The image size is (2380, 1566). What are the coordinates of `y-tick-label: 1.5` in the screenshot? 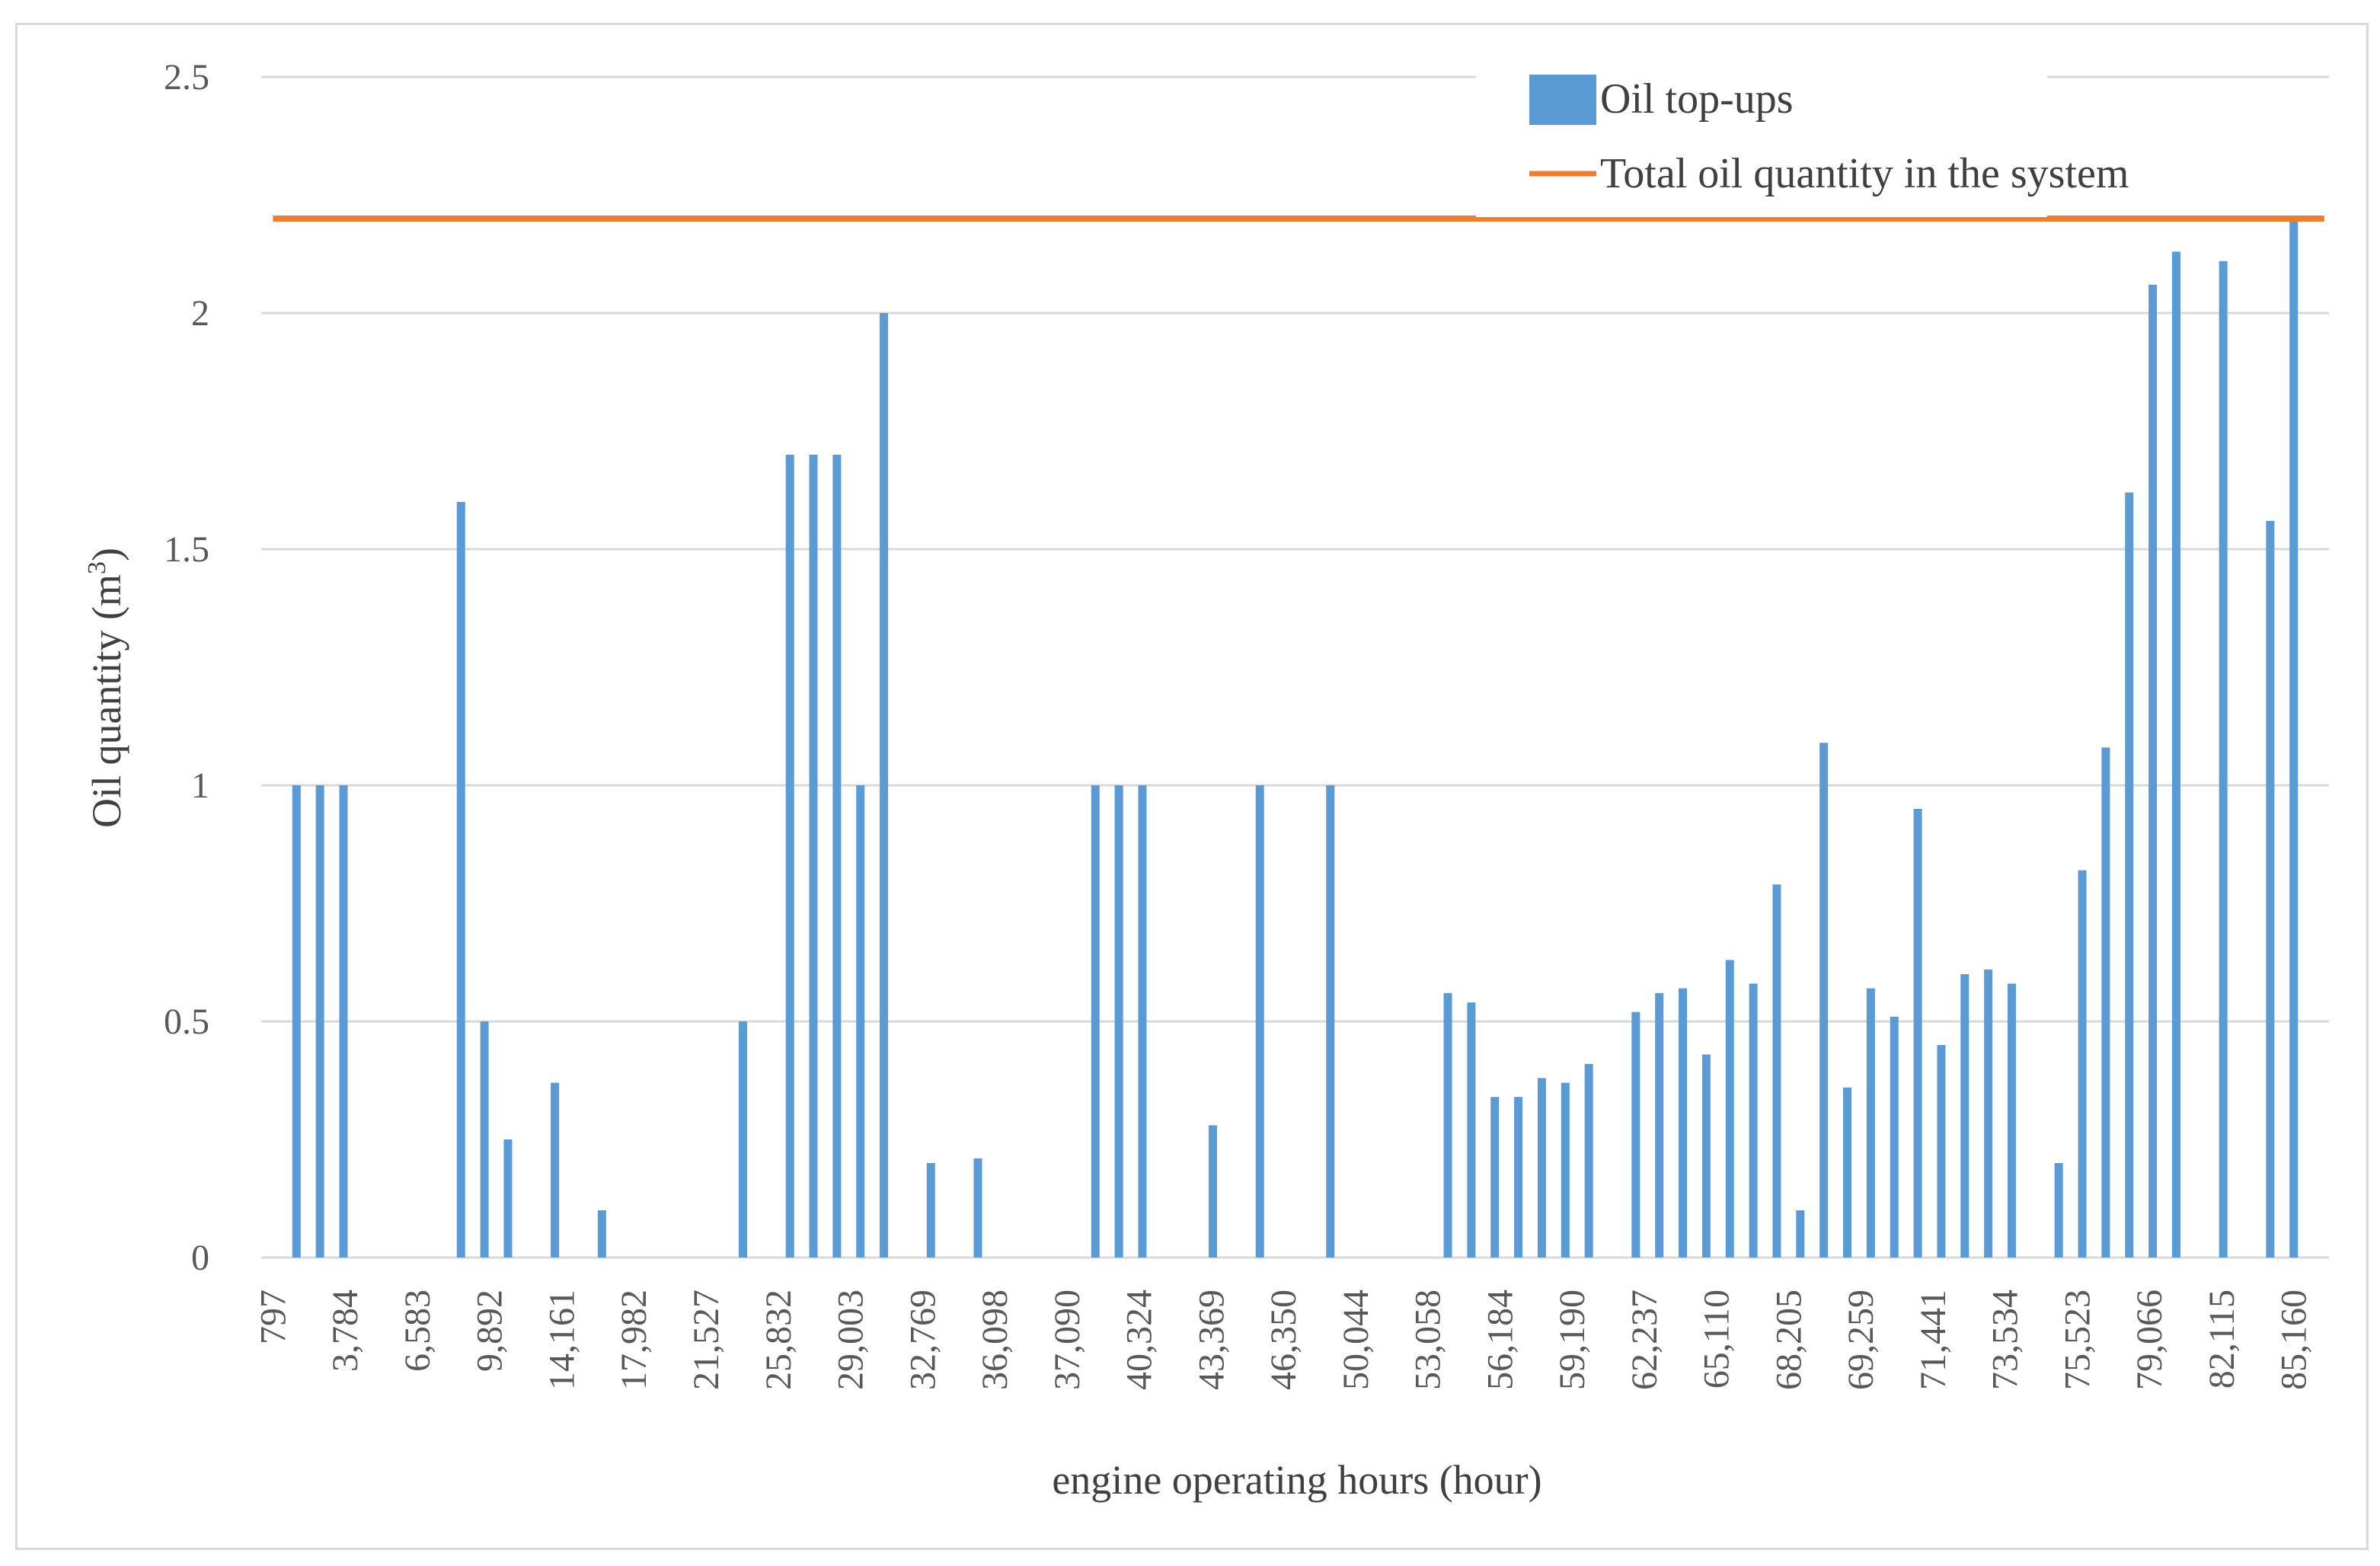 It's located at (187, 549).